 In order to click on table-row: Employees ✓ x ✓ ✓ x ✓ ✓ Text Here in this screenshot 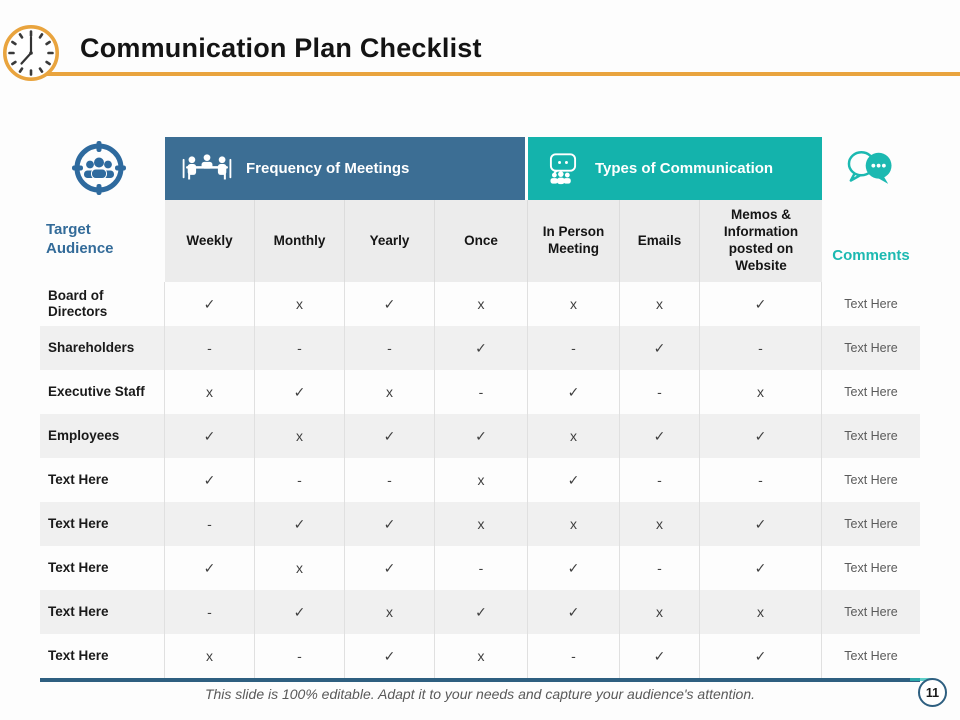, I will do `click(480, 436)`.